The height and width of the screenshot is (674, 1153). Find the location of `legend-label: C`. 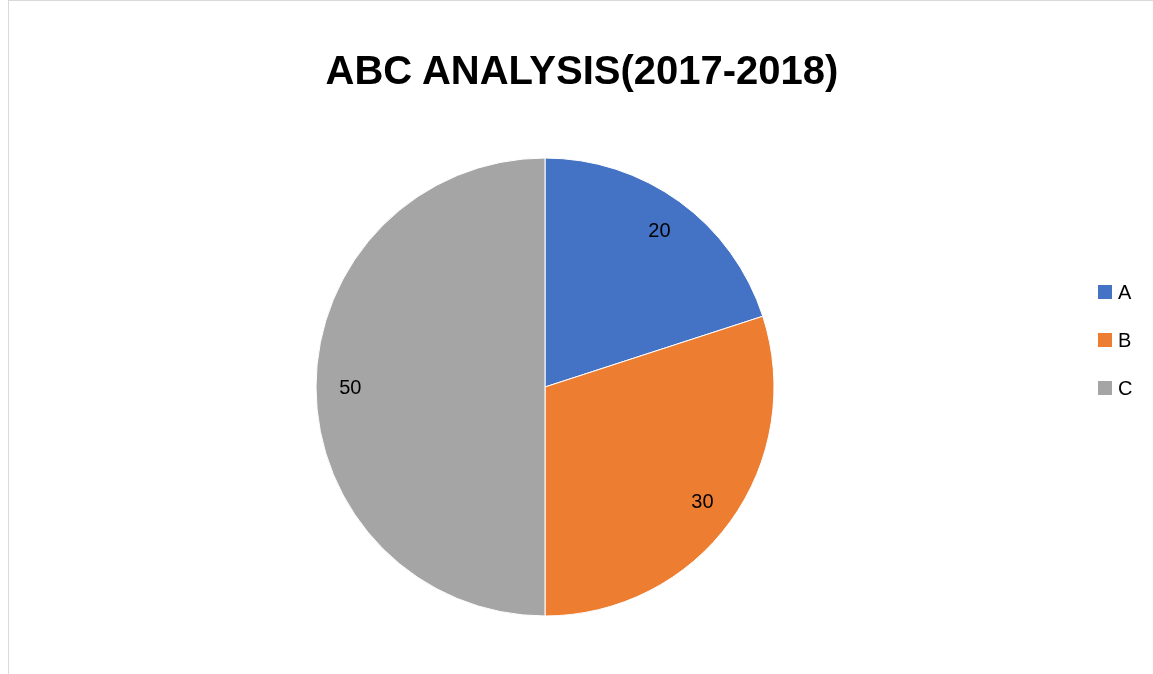

legend-label: C is located at coordinates (1125, 388).